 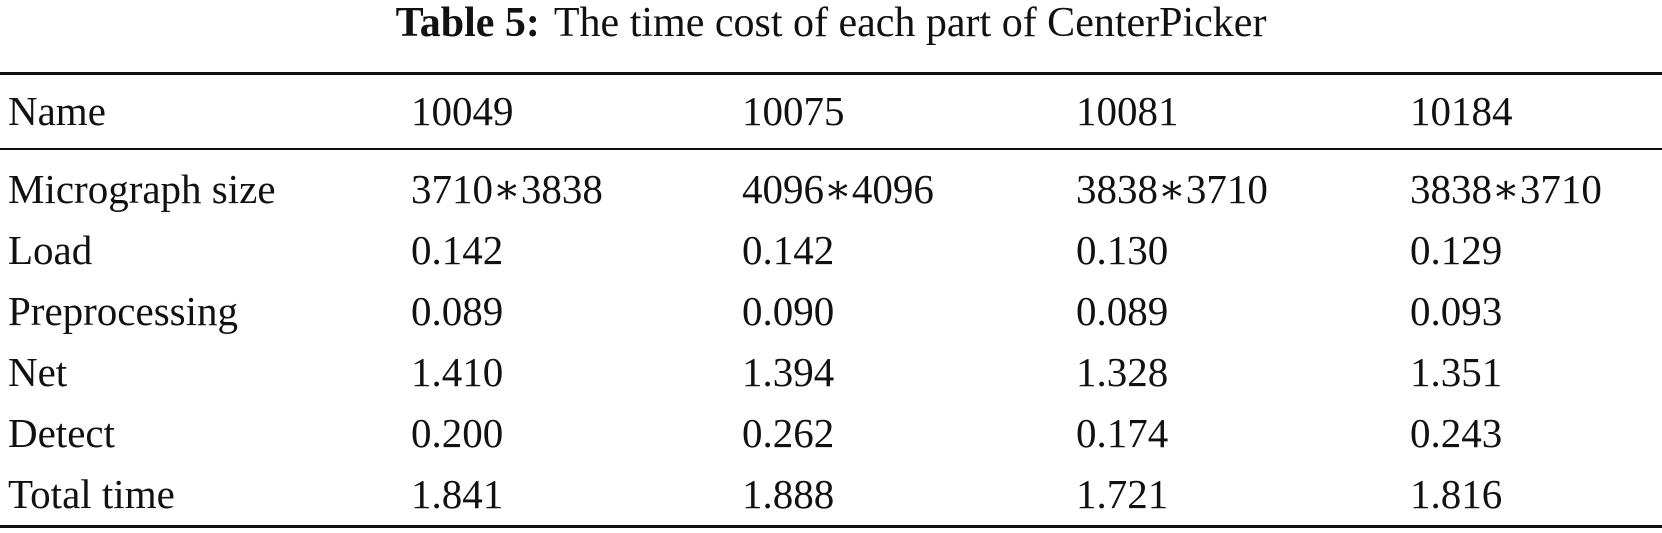 I want to click on table-cell: 0.174, so click(x=1122, y=433).